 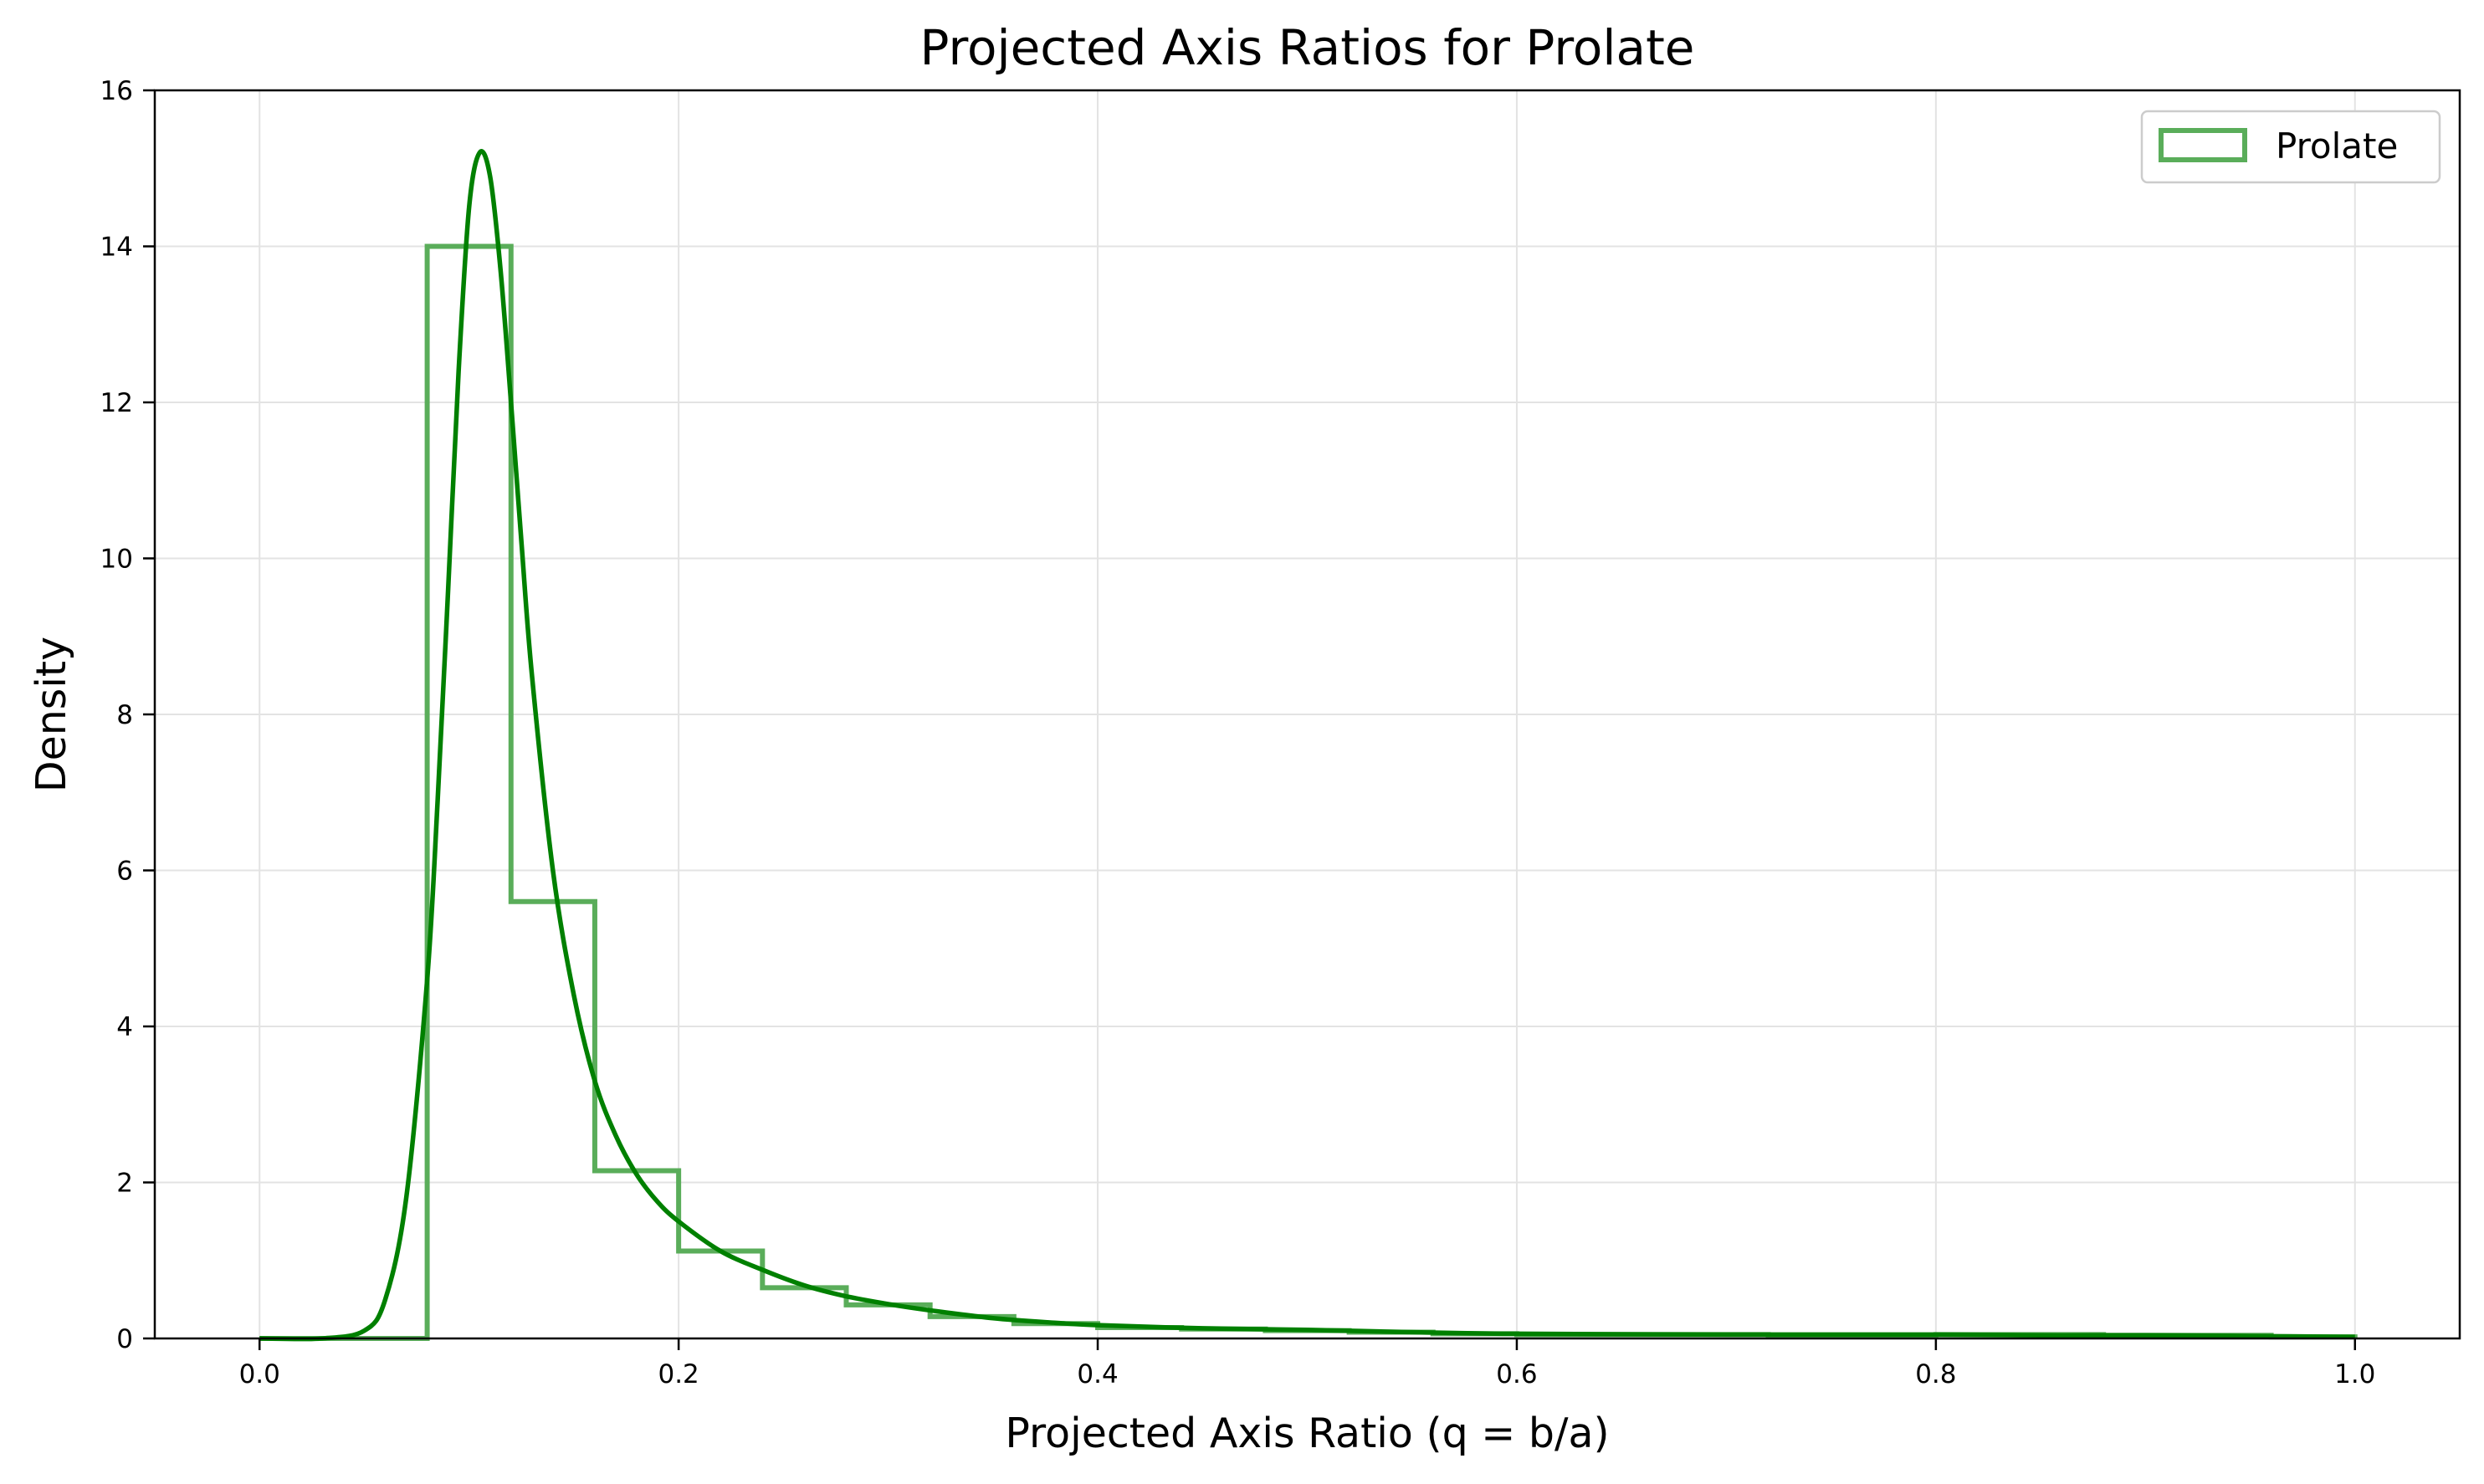 I want to click on y-tick-label: 2, so click(x=124, y=1184).